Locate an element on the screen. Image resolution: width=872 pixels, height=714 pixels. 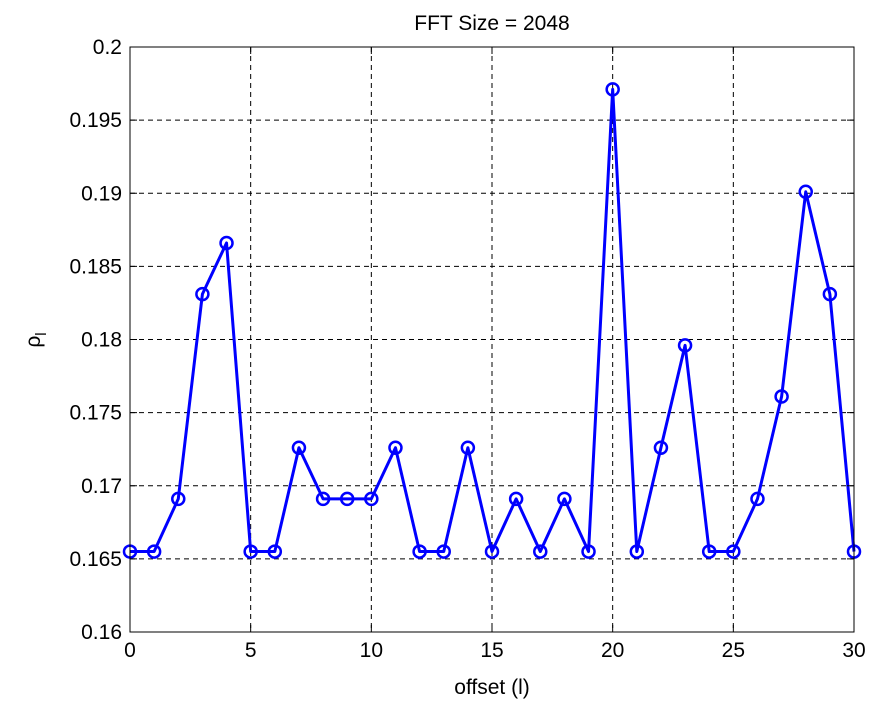
x-tick-label: 20 is located at coordinates (612, 650).